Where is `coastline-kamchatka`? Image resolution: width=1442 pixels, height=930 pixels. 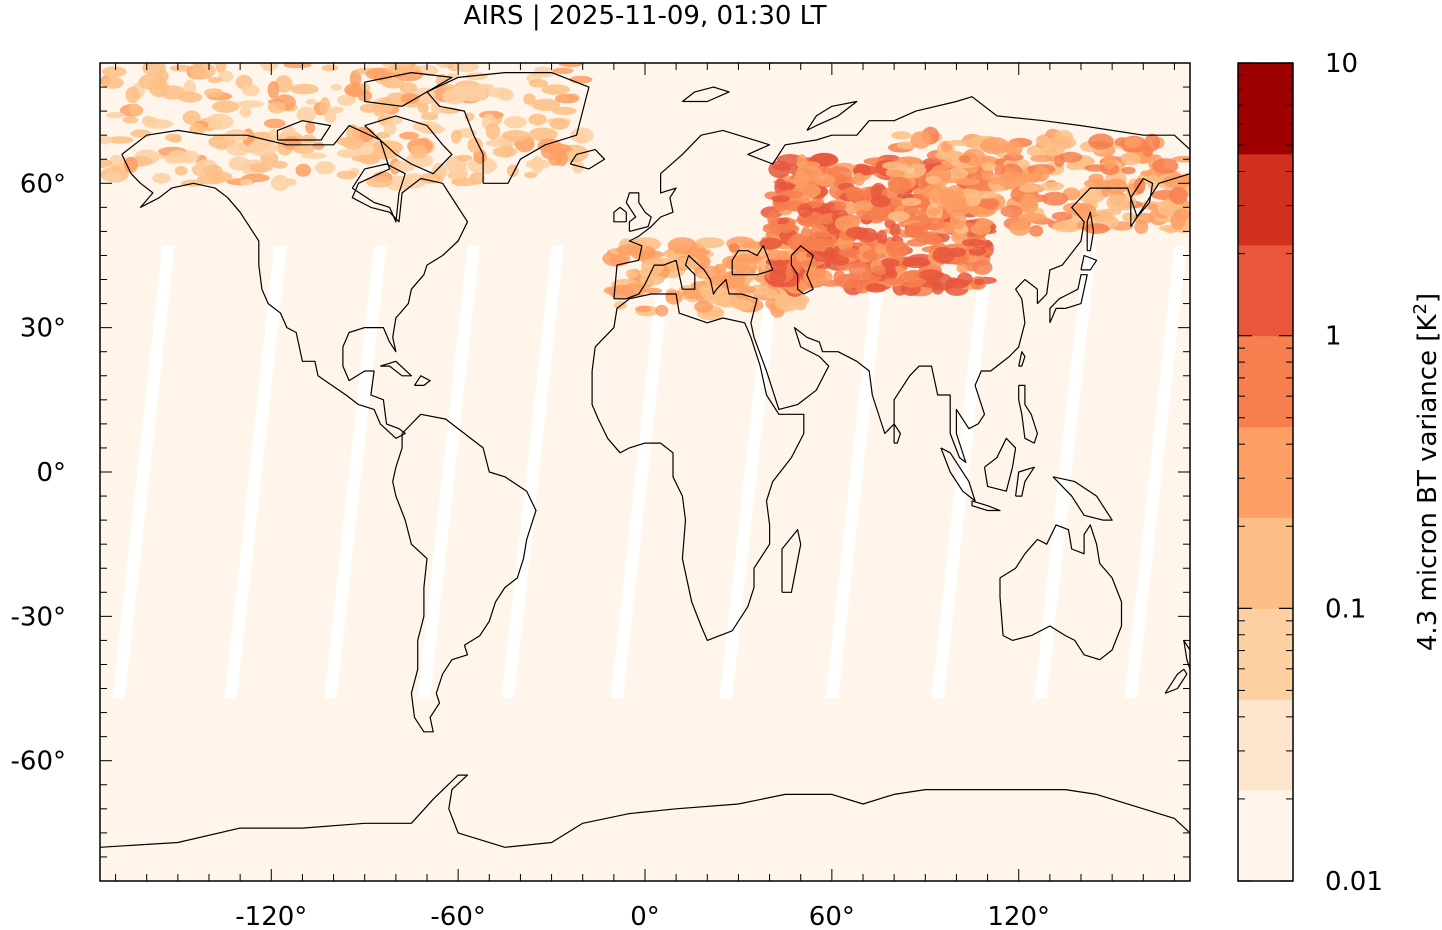
coastline-kamchatka is located at coordinates (1142, 202).